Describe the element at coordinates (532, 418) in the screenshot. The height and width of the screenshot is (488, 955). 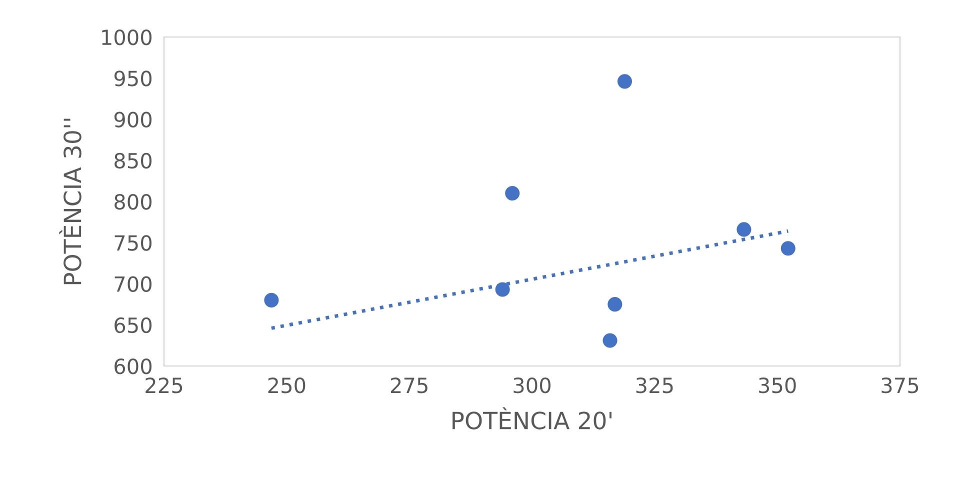
I see `x-axis-title: POTÈNCIA 20'` at that location.